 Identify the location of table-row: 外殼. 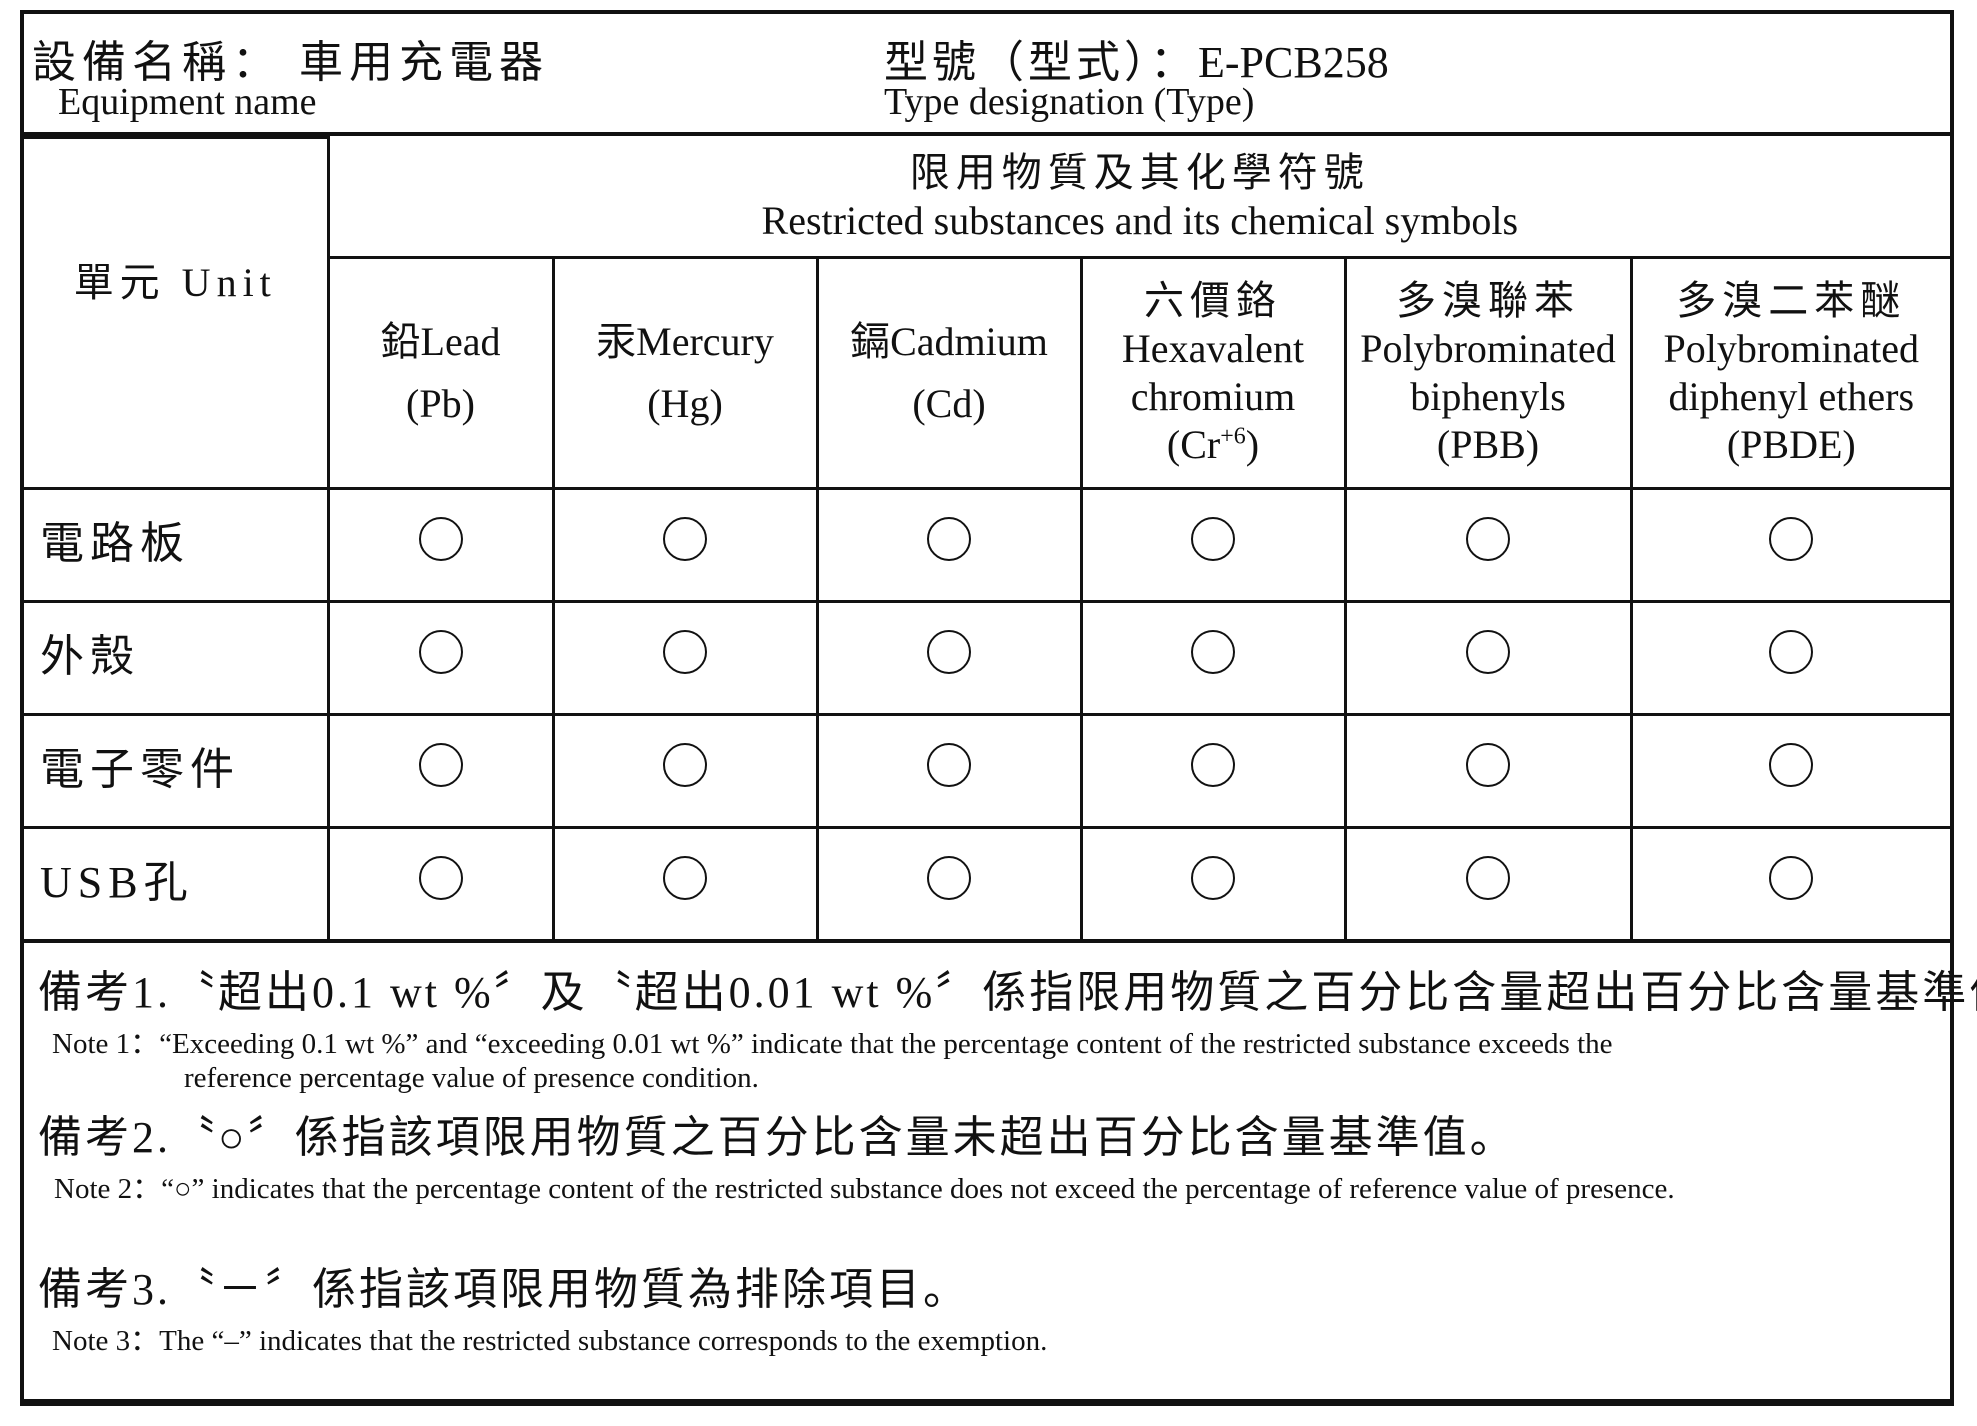
(987, 657).